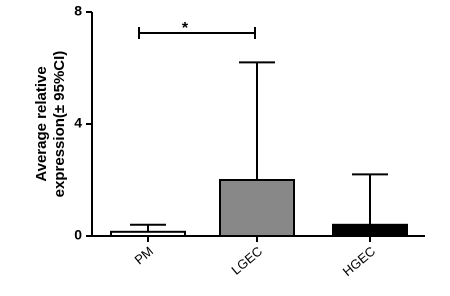 The width and height of the screenshot is (450, 296). I want to click on x-tick-label: HGEC, so click(359, 261).